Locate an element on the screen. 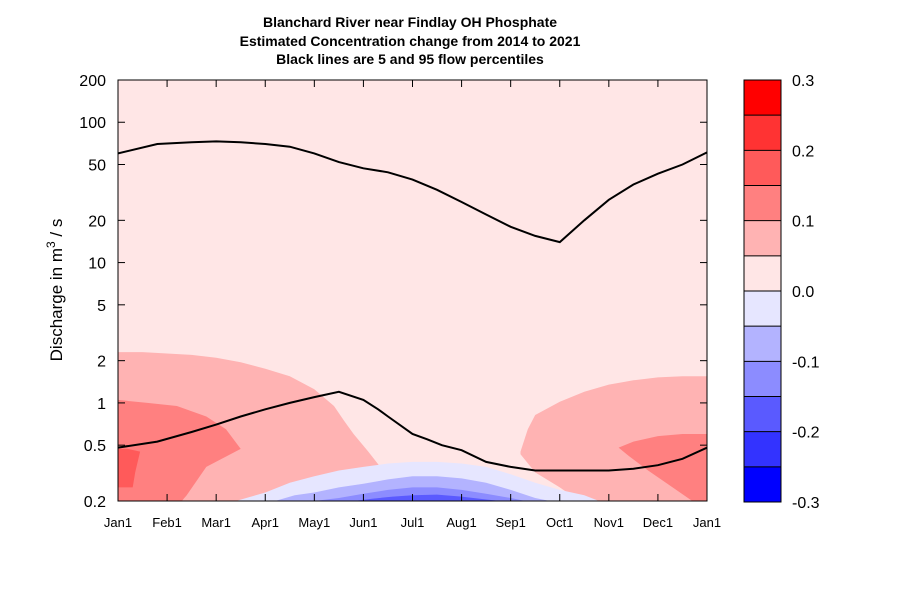 This screenshot has height=600, width=900. colorbar-tick-label: 0.0 is located at coordinates (803, 292).